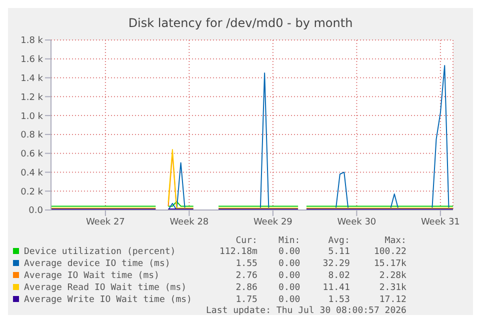  I want to click on legend-label: Average IO Wait time (ms), so click(91, 276).